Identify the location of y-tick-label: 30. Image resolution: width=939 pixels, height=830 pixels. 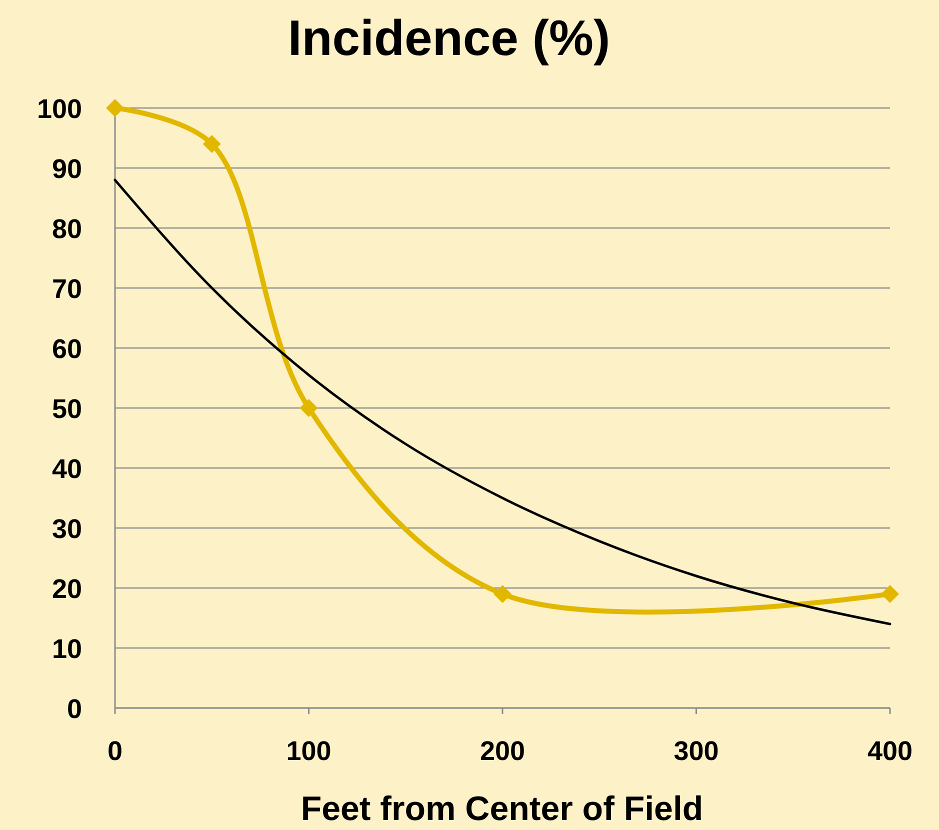
(67, 529).